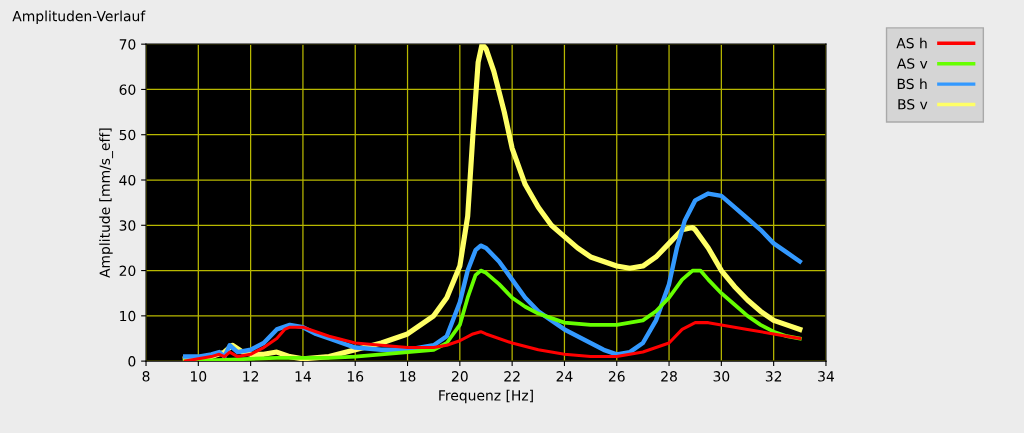 This screenshot has height=433, width=1024. Describe the element at coordinates (127, 180) in the screenshot. I see `y-tick-label: 40` at that location.